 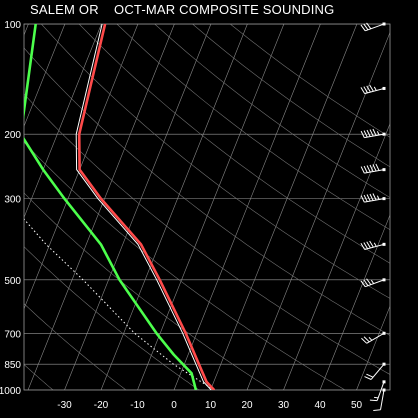 I want to click on temperature-tick-label: 30, so click(x=284, y=405).